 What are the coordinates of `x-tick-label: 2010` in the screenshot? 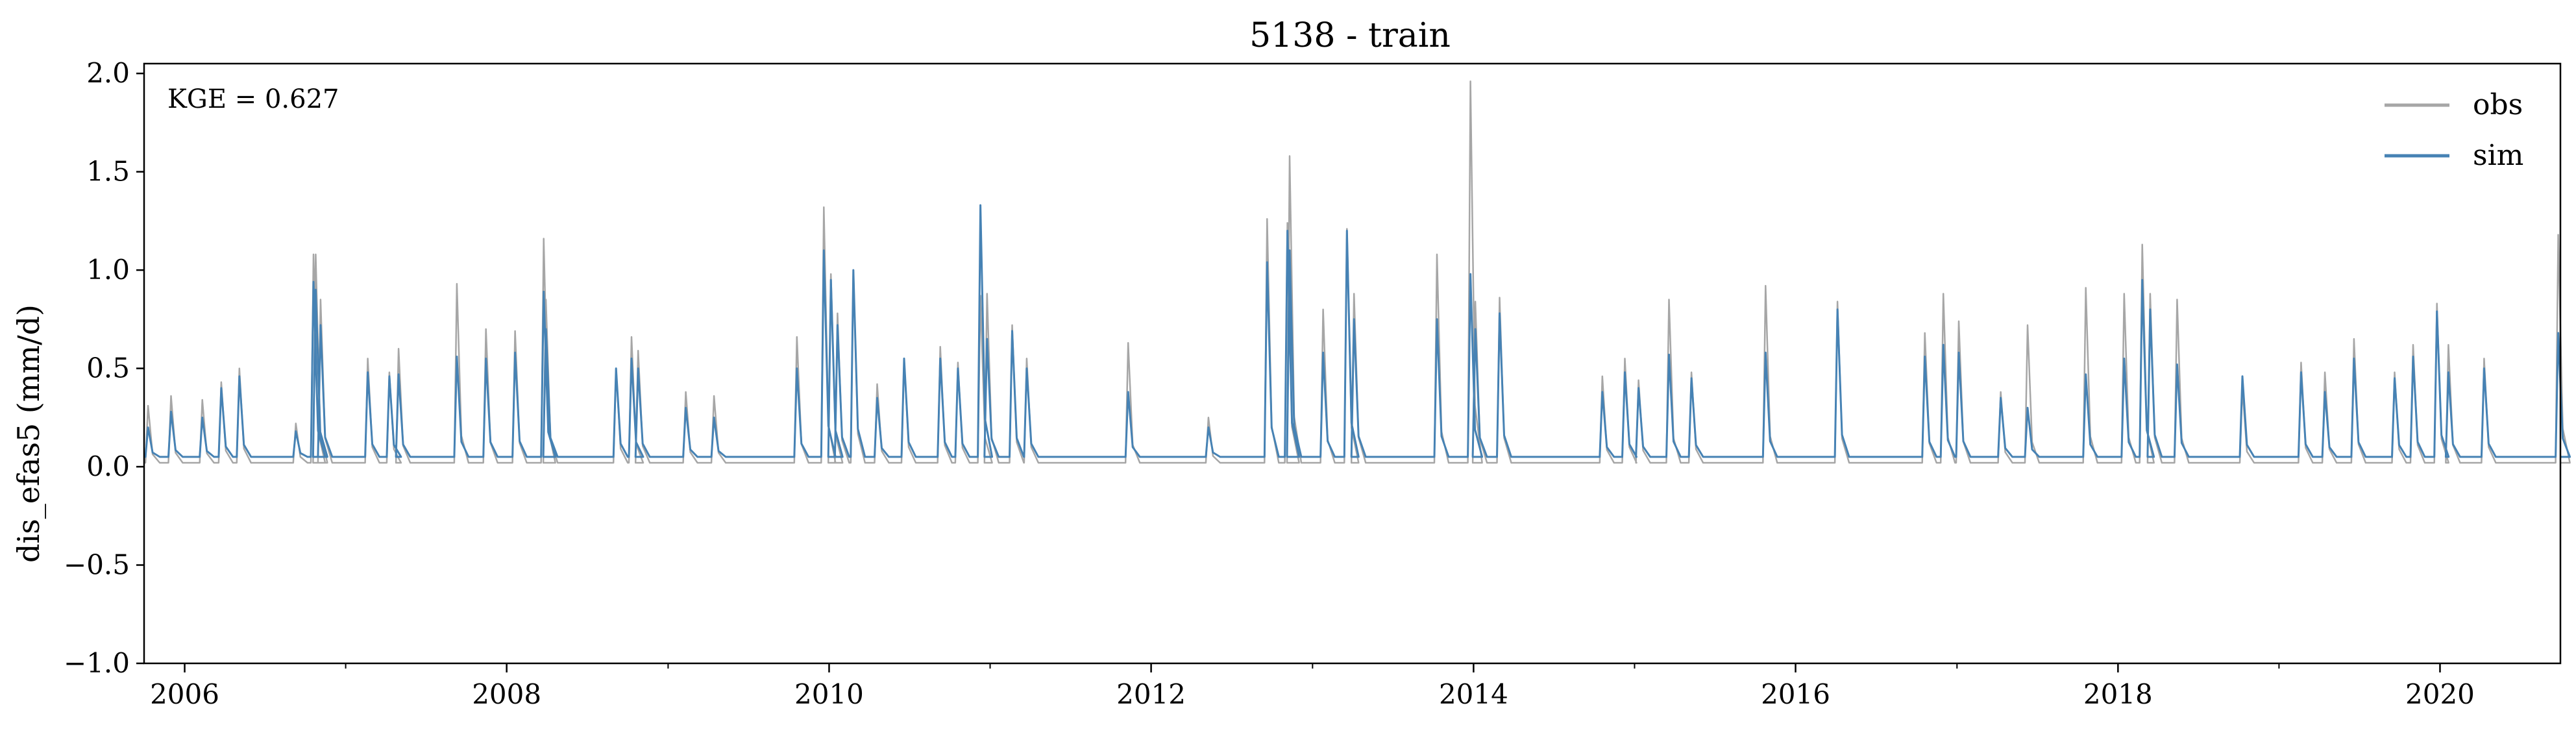 It's located at (829, 694).